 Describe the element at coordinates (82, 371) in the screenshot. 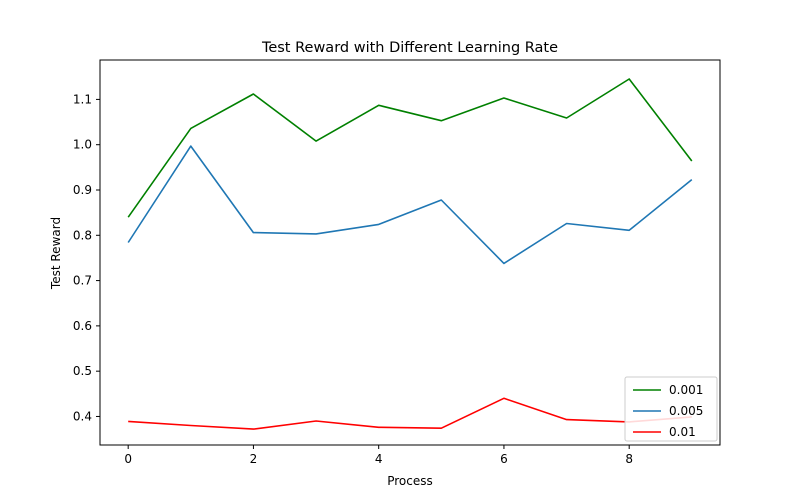

I see `y-tick-label-0.5: 0.5` at that location.